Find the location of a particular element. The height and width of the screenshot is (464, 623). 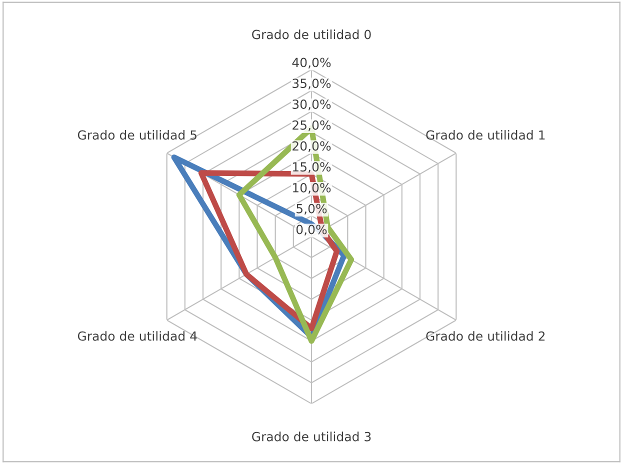

y-tick-label: 25,0% is located at coordinates (311, 126).